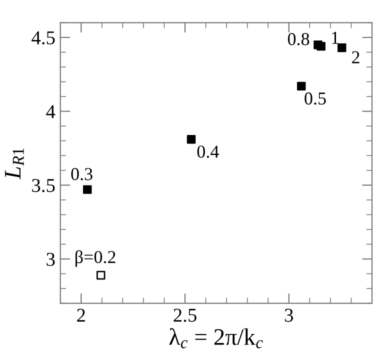  I want to click on x-tick-label: 2, so click(81, 315).